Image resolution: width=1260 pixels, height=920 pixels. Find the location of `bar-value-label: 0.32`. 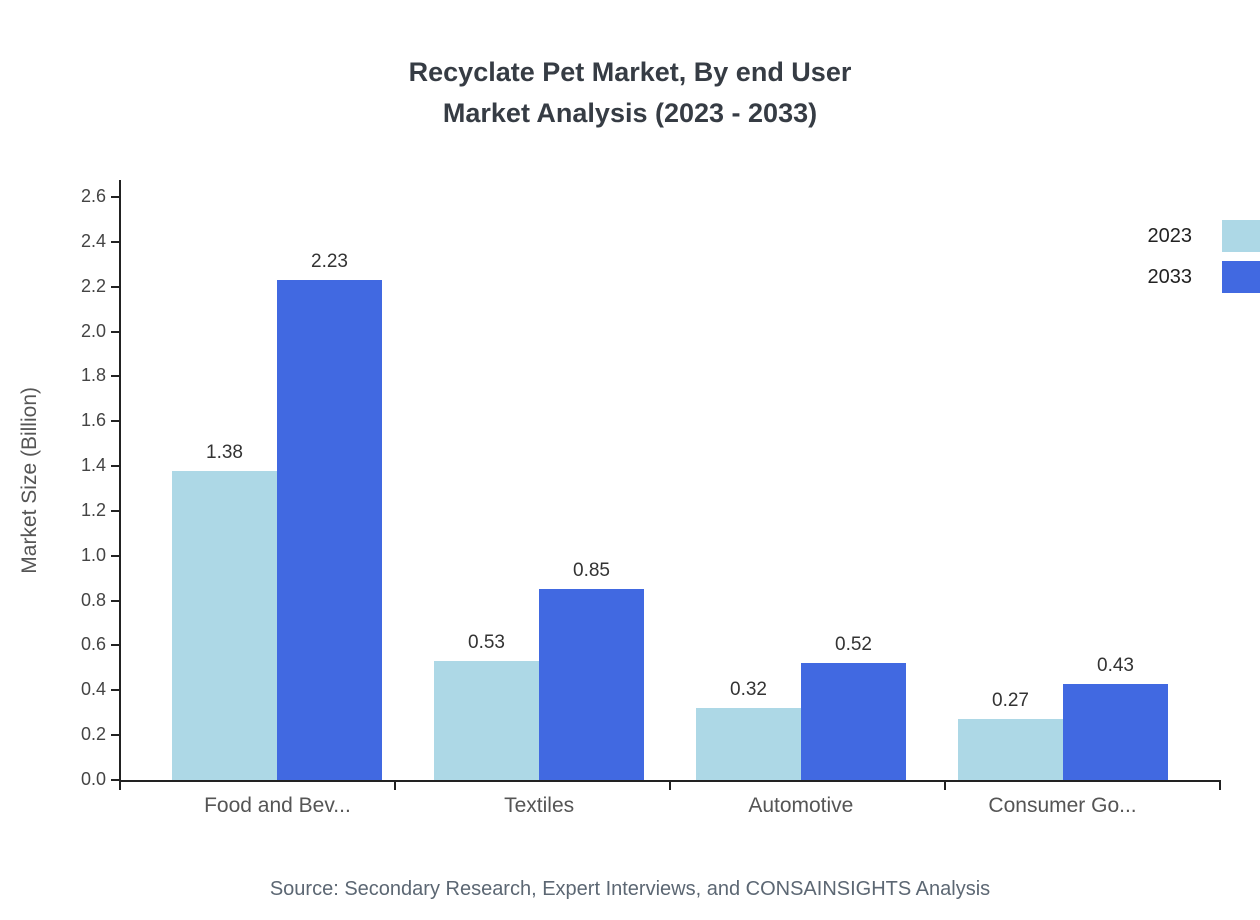

bar-value-label: 0.32 is located at coordinates (748, 689).